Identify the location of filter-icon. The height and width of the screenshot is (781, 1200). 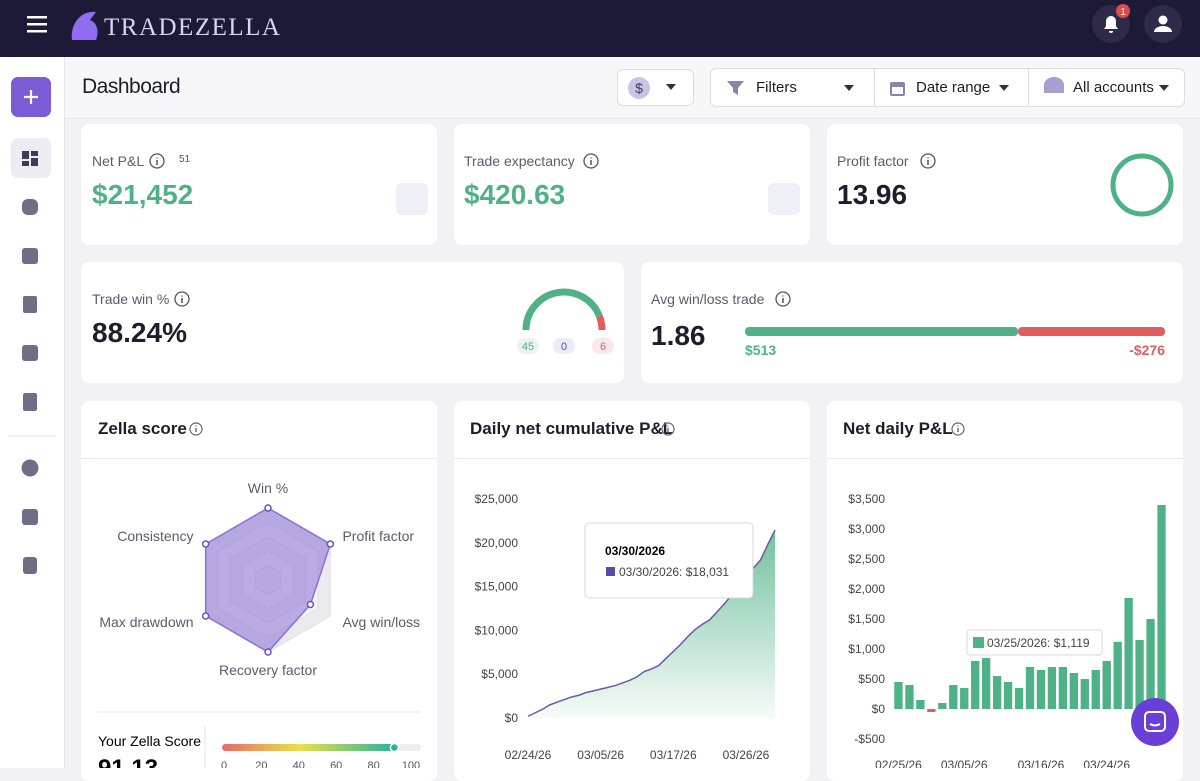
(735, 88).